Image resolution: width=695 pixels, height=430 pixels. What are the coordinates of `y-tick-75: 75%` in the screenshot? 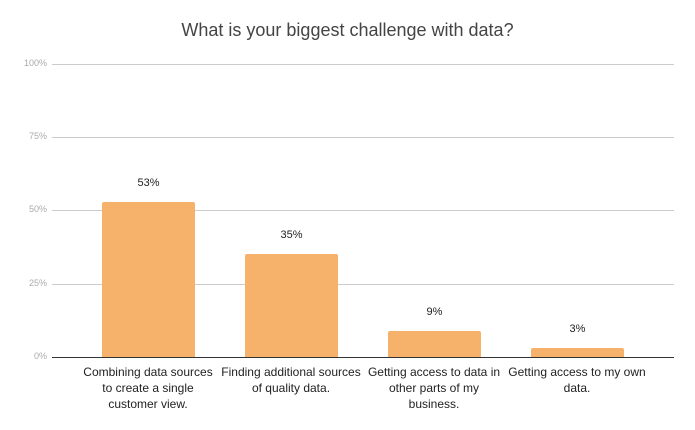 It's located at (37, 136).